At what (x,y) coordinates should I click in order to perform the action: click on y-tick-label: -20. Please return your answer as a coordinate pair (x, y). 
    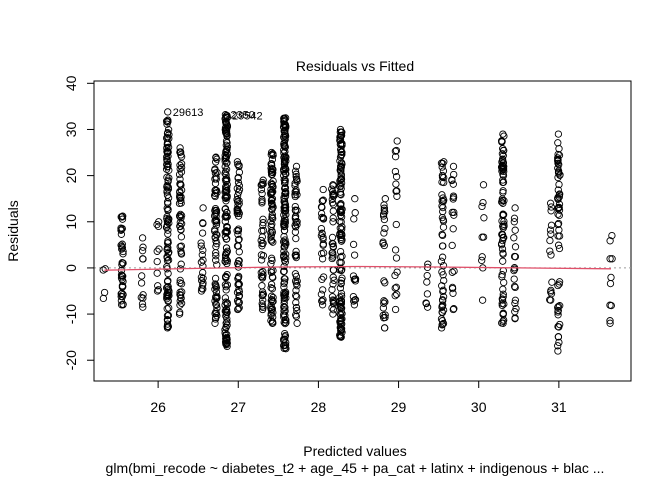
    Looking at the image, I should click on (71, 360).